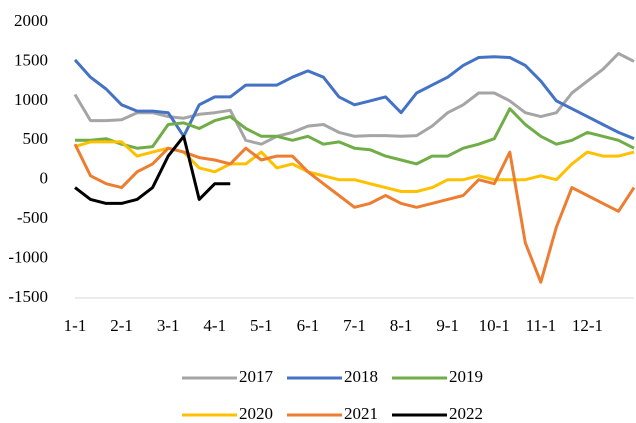 This screenshot has width=636, height=423. Describe the element at coordinates (256, 413) in the screenshot. I see `legend-label: 2020` at that location.